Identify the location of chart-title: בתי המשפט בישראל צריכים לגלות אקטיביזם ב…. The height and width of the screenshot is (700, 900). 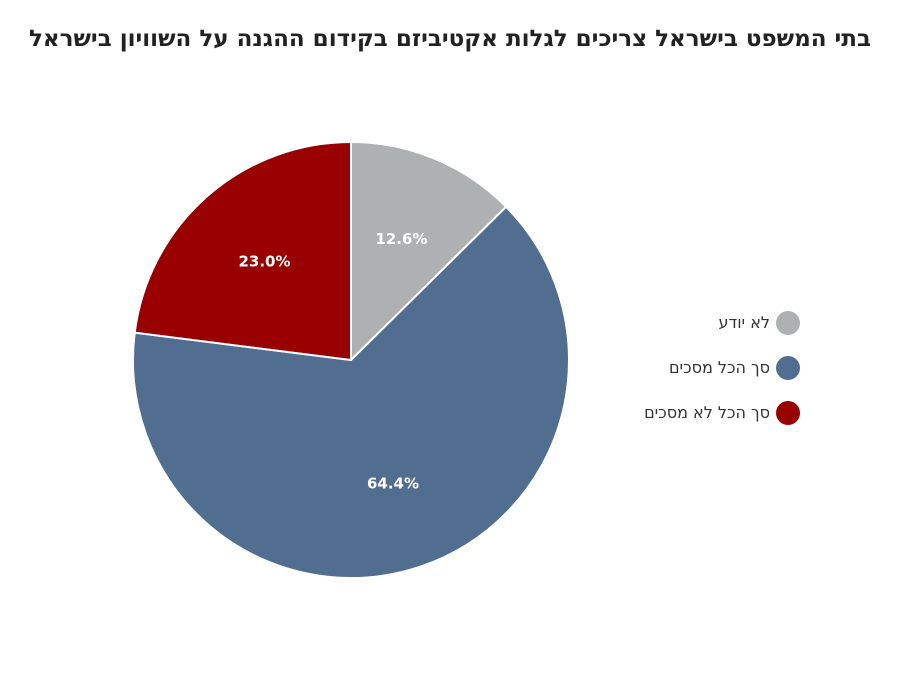
(450, 39).